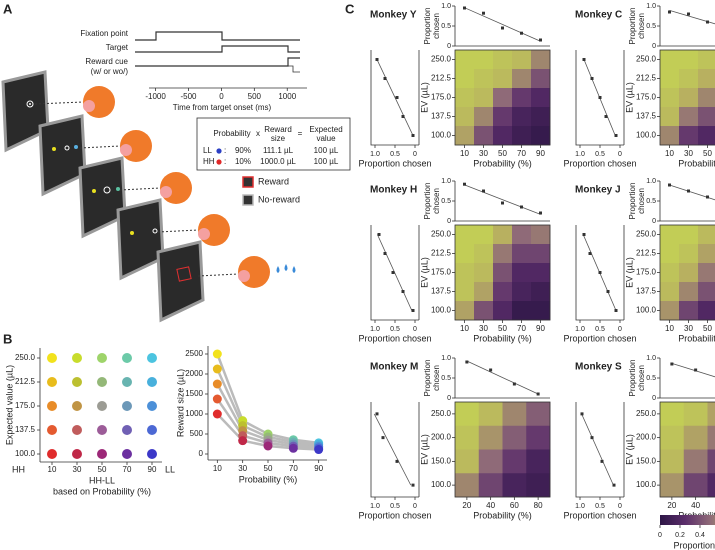 The width and height of the screenshot is (715, 550). What do you see at coordinates (646, 310) in the screenshot?
I see `y-tick-label: 100.0` at bounding box center [646, 310].